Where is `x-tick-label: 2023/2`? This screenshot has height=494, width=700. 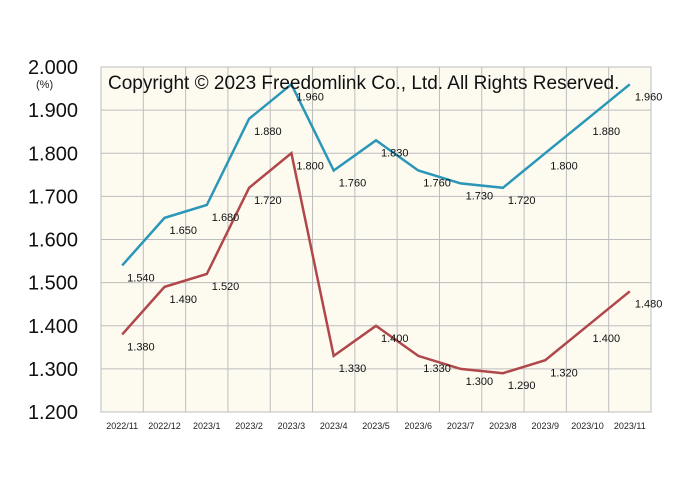 x-tick-label: 2023/2 is located at coordinates (249, 426).